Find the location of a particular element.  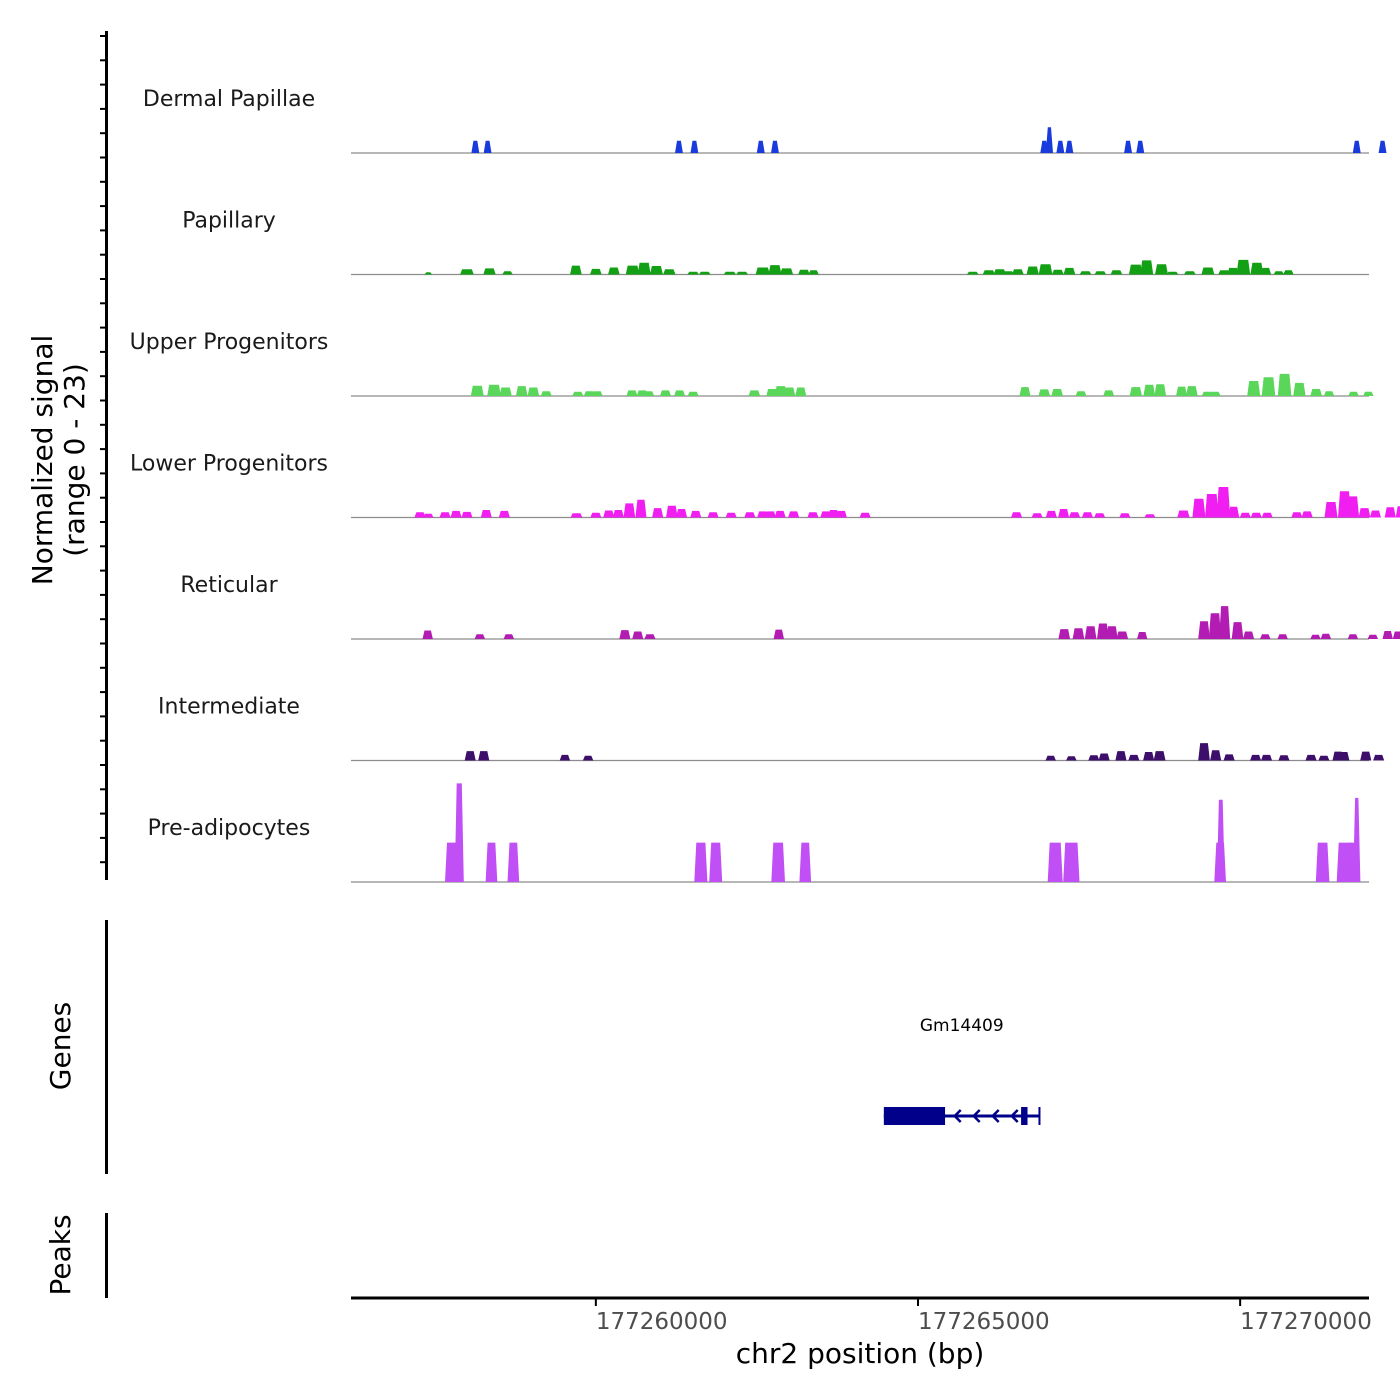

track-reticular: Reticular is located at coordinates (790, 606).